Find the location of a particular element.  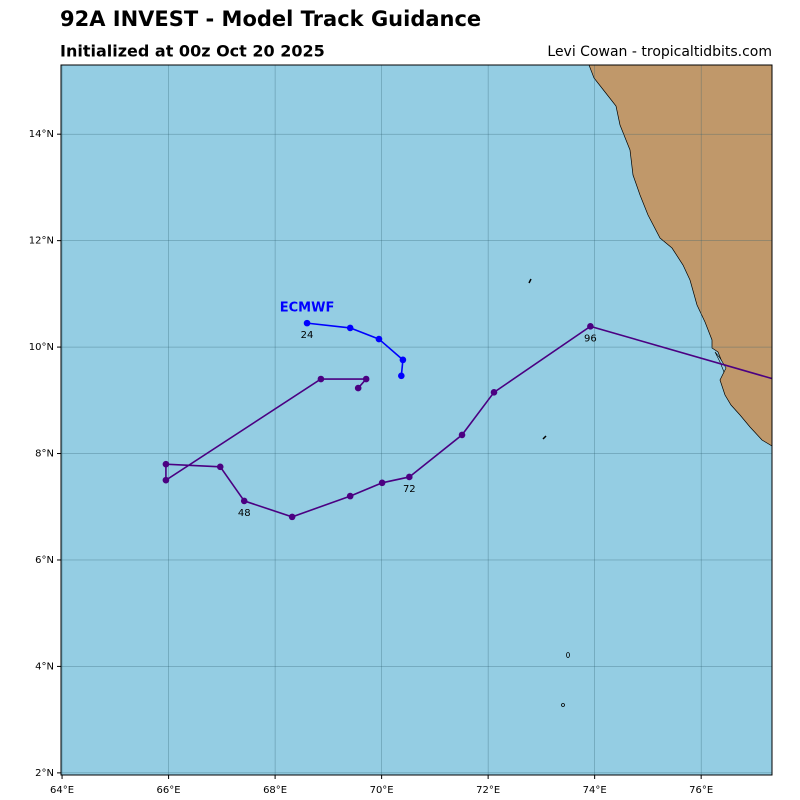

point-label: 24 is located at coordinates (307, 335).